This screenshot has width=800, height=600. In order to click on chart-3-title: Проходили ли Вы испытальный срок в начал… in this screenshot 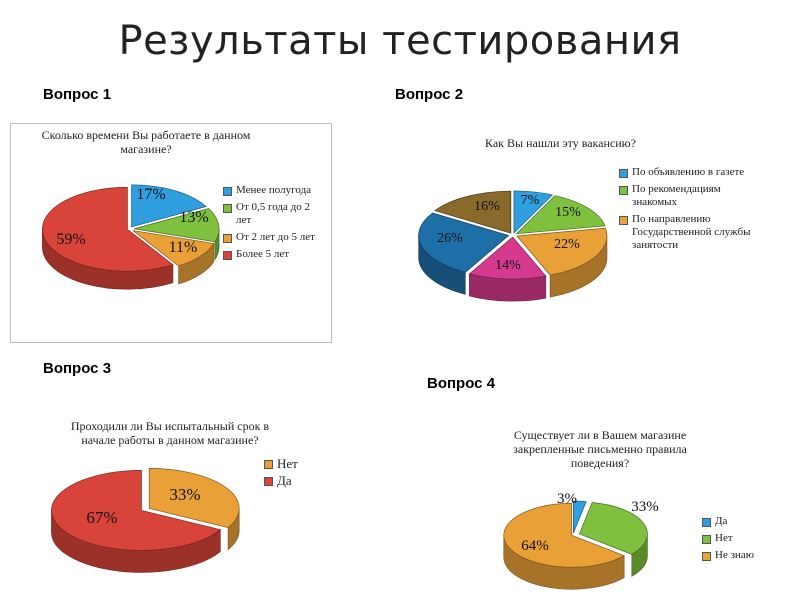, I will do `click(170, 433)`.